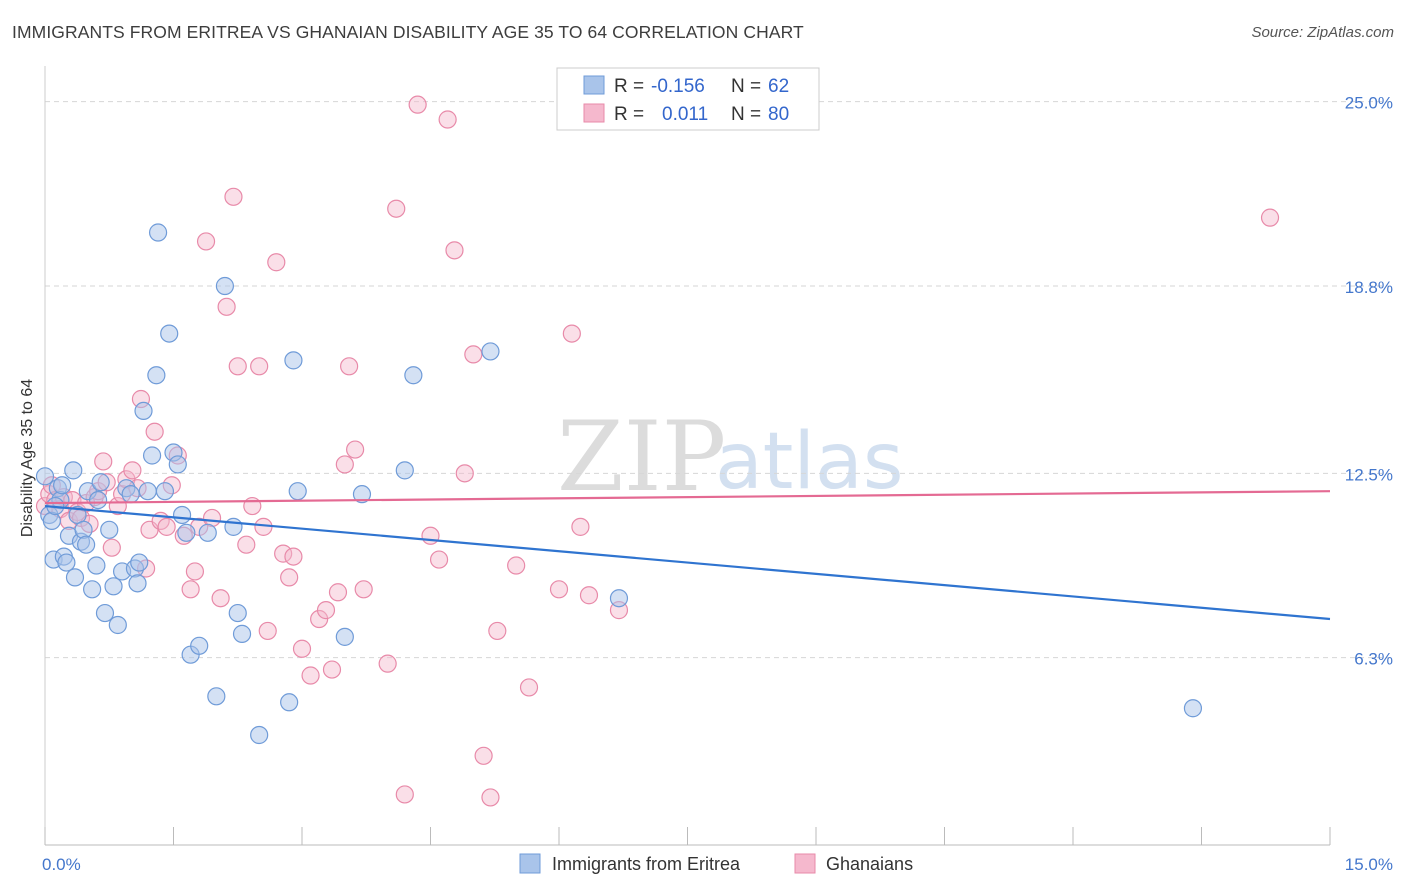 Image resolution: width=1406 pixels, height=892 pixels. What do you see at coordinates (641, 457) in the screenshot?
I see `watermark-zip: ZIP` at bounding box center [641, 457].